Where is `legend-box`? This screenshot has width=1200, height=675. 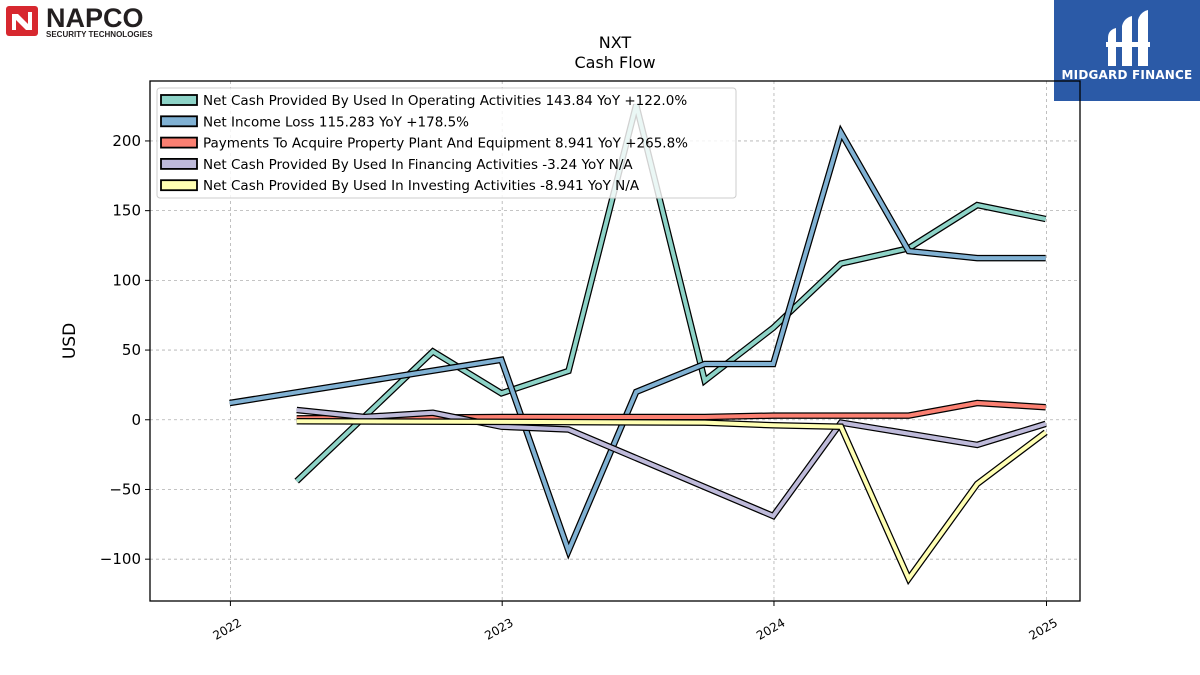
legend-box is located at coordinates (446, 143).